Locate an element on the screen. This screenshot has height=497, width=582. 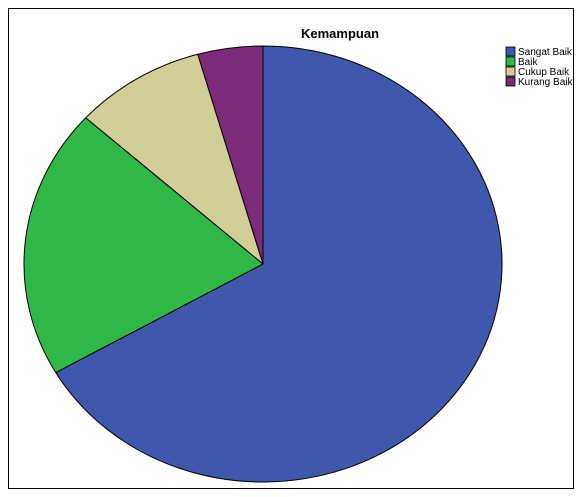
chart-title: Kemampuan is located at coordinates (340, 33).